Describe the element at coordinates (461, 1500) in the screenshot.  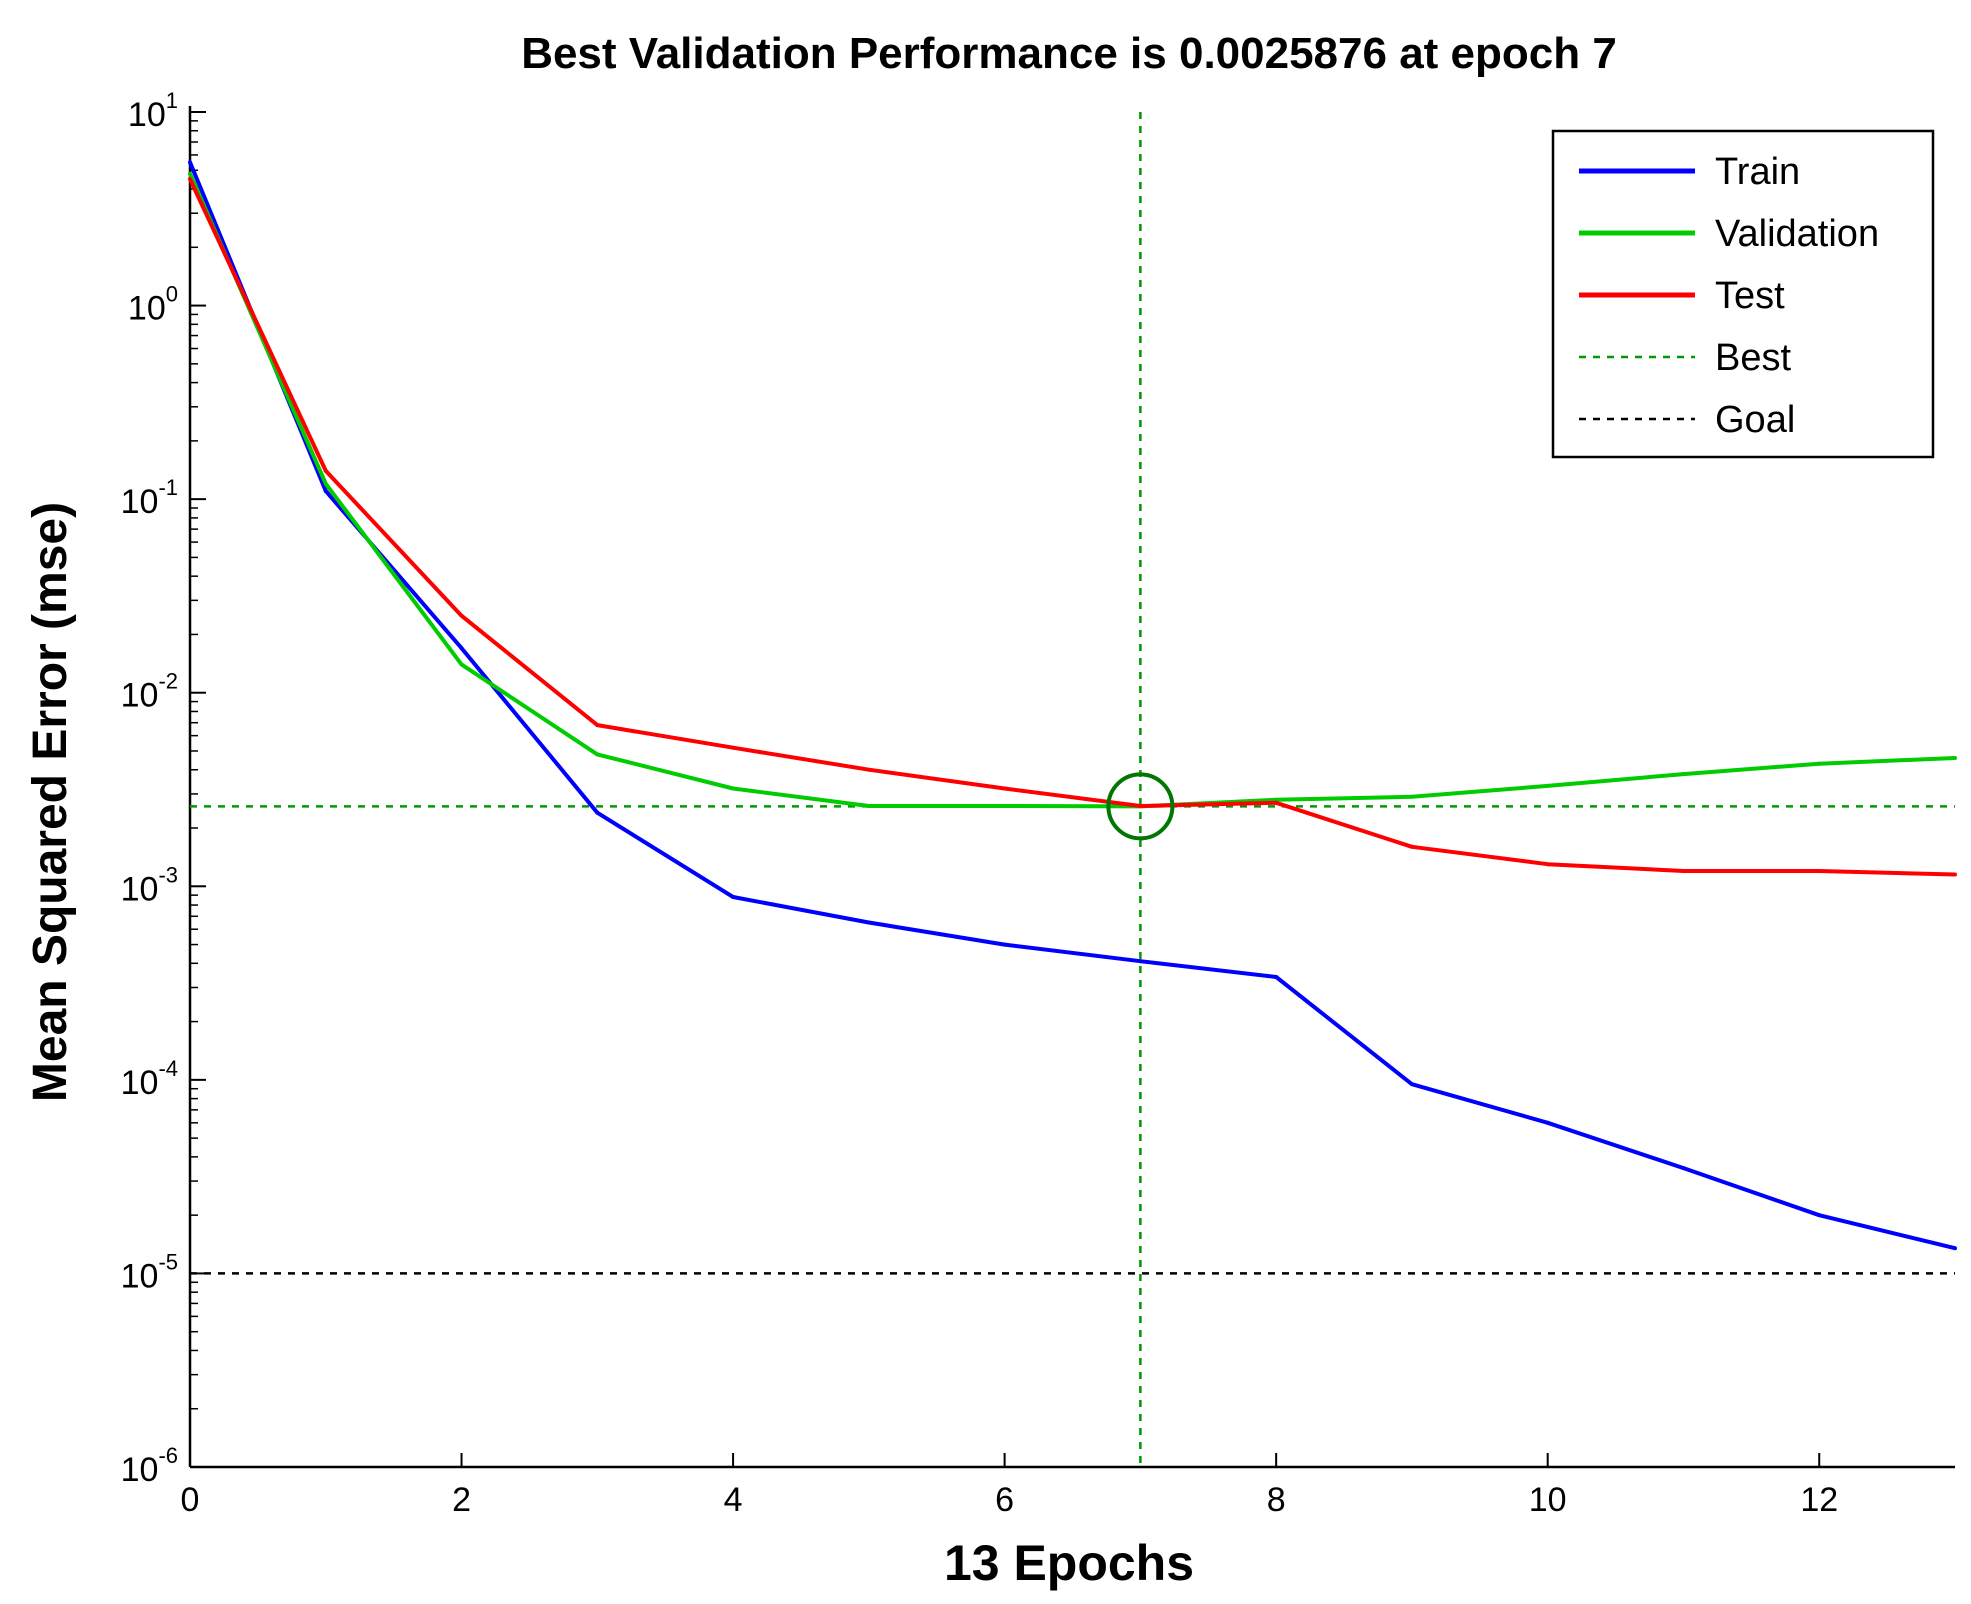
I see `x-tick-label-2: 2` at that location.